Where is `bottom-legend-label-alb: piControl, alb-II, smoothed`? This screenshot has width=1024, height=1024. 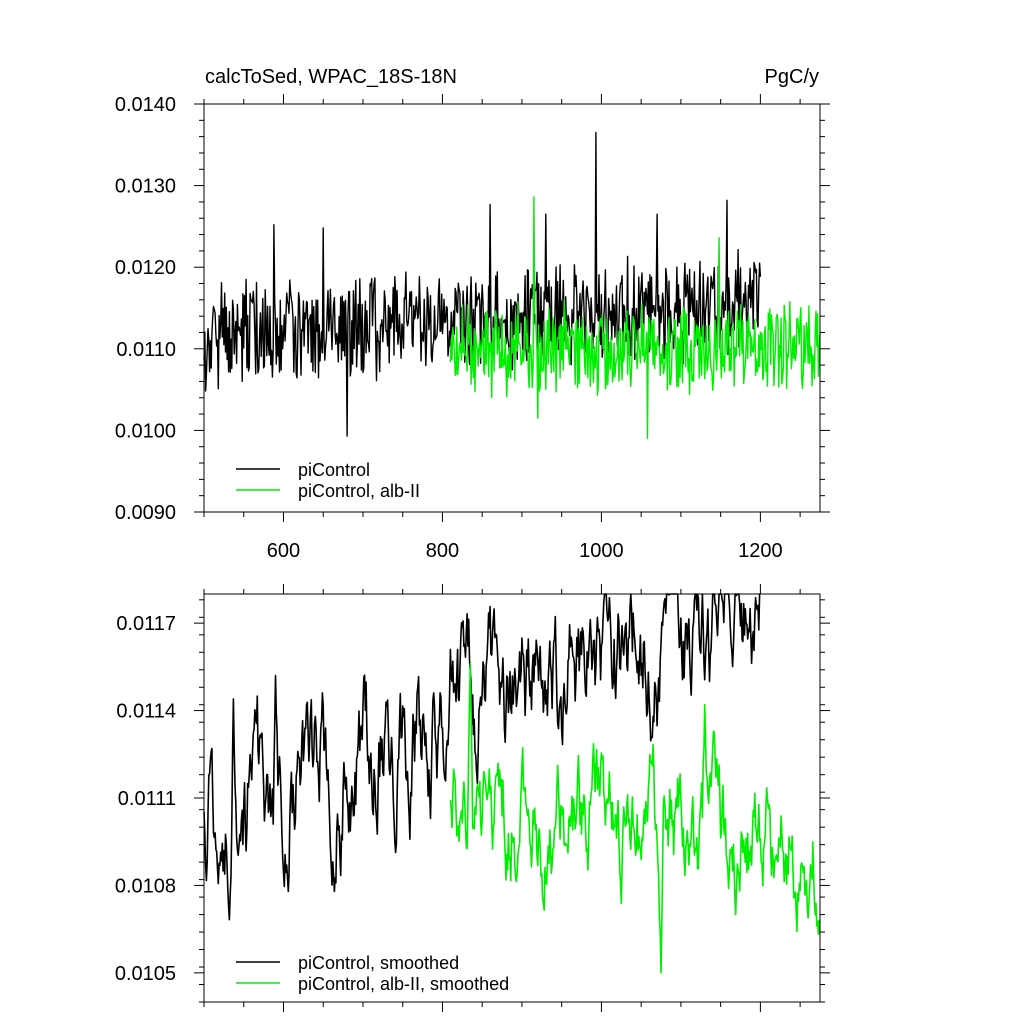
bottom-legend-label-alb: piControl, alb-II, smoothed is located at coordinates (403, 984).